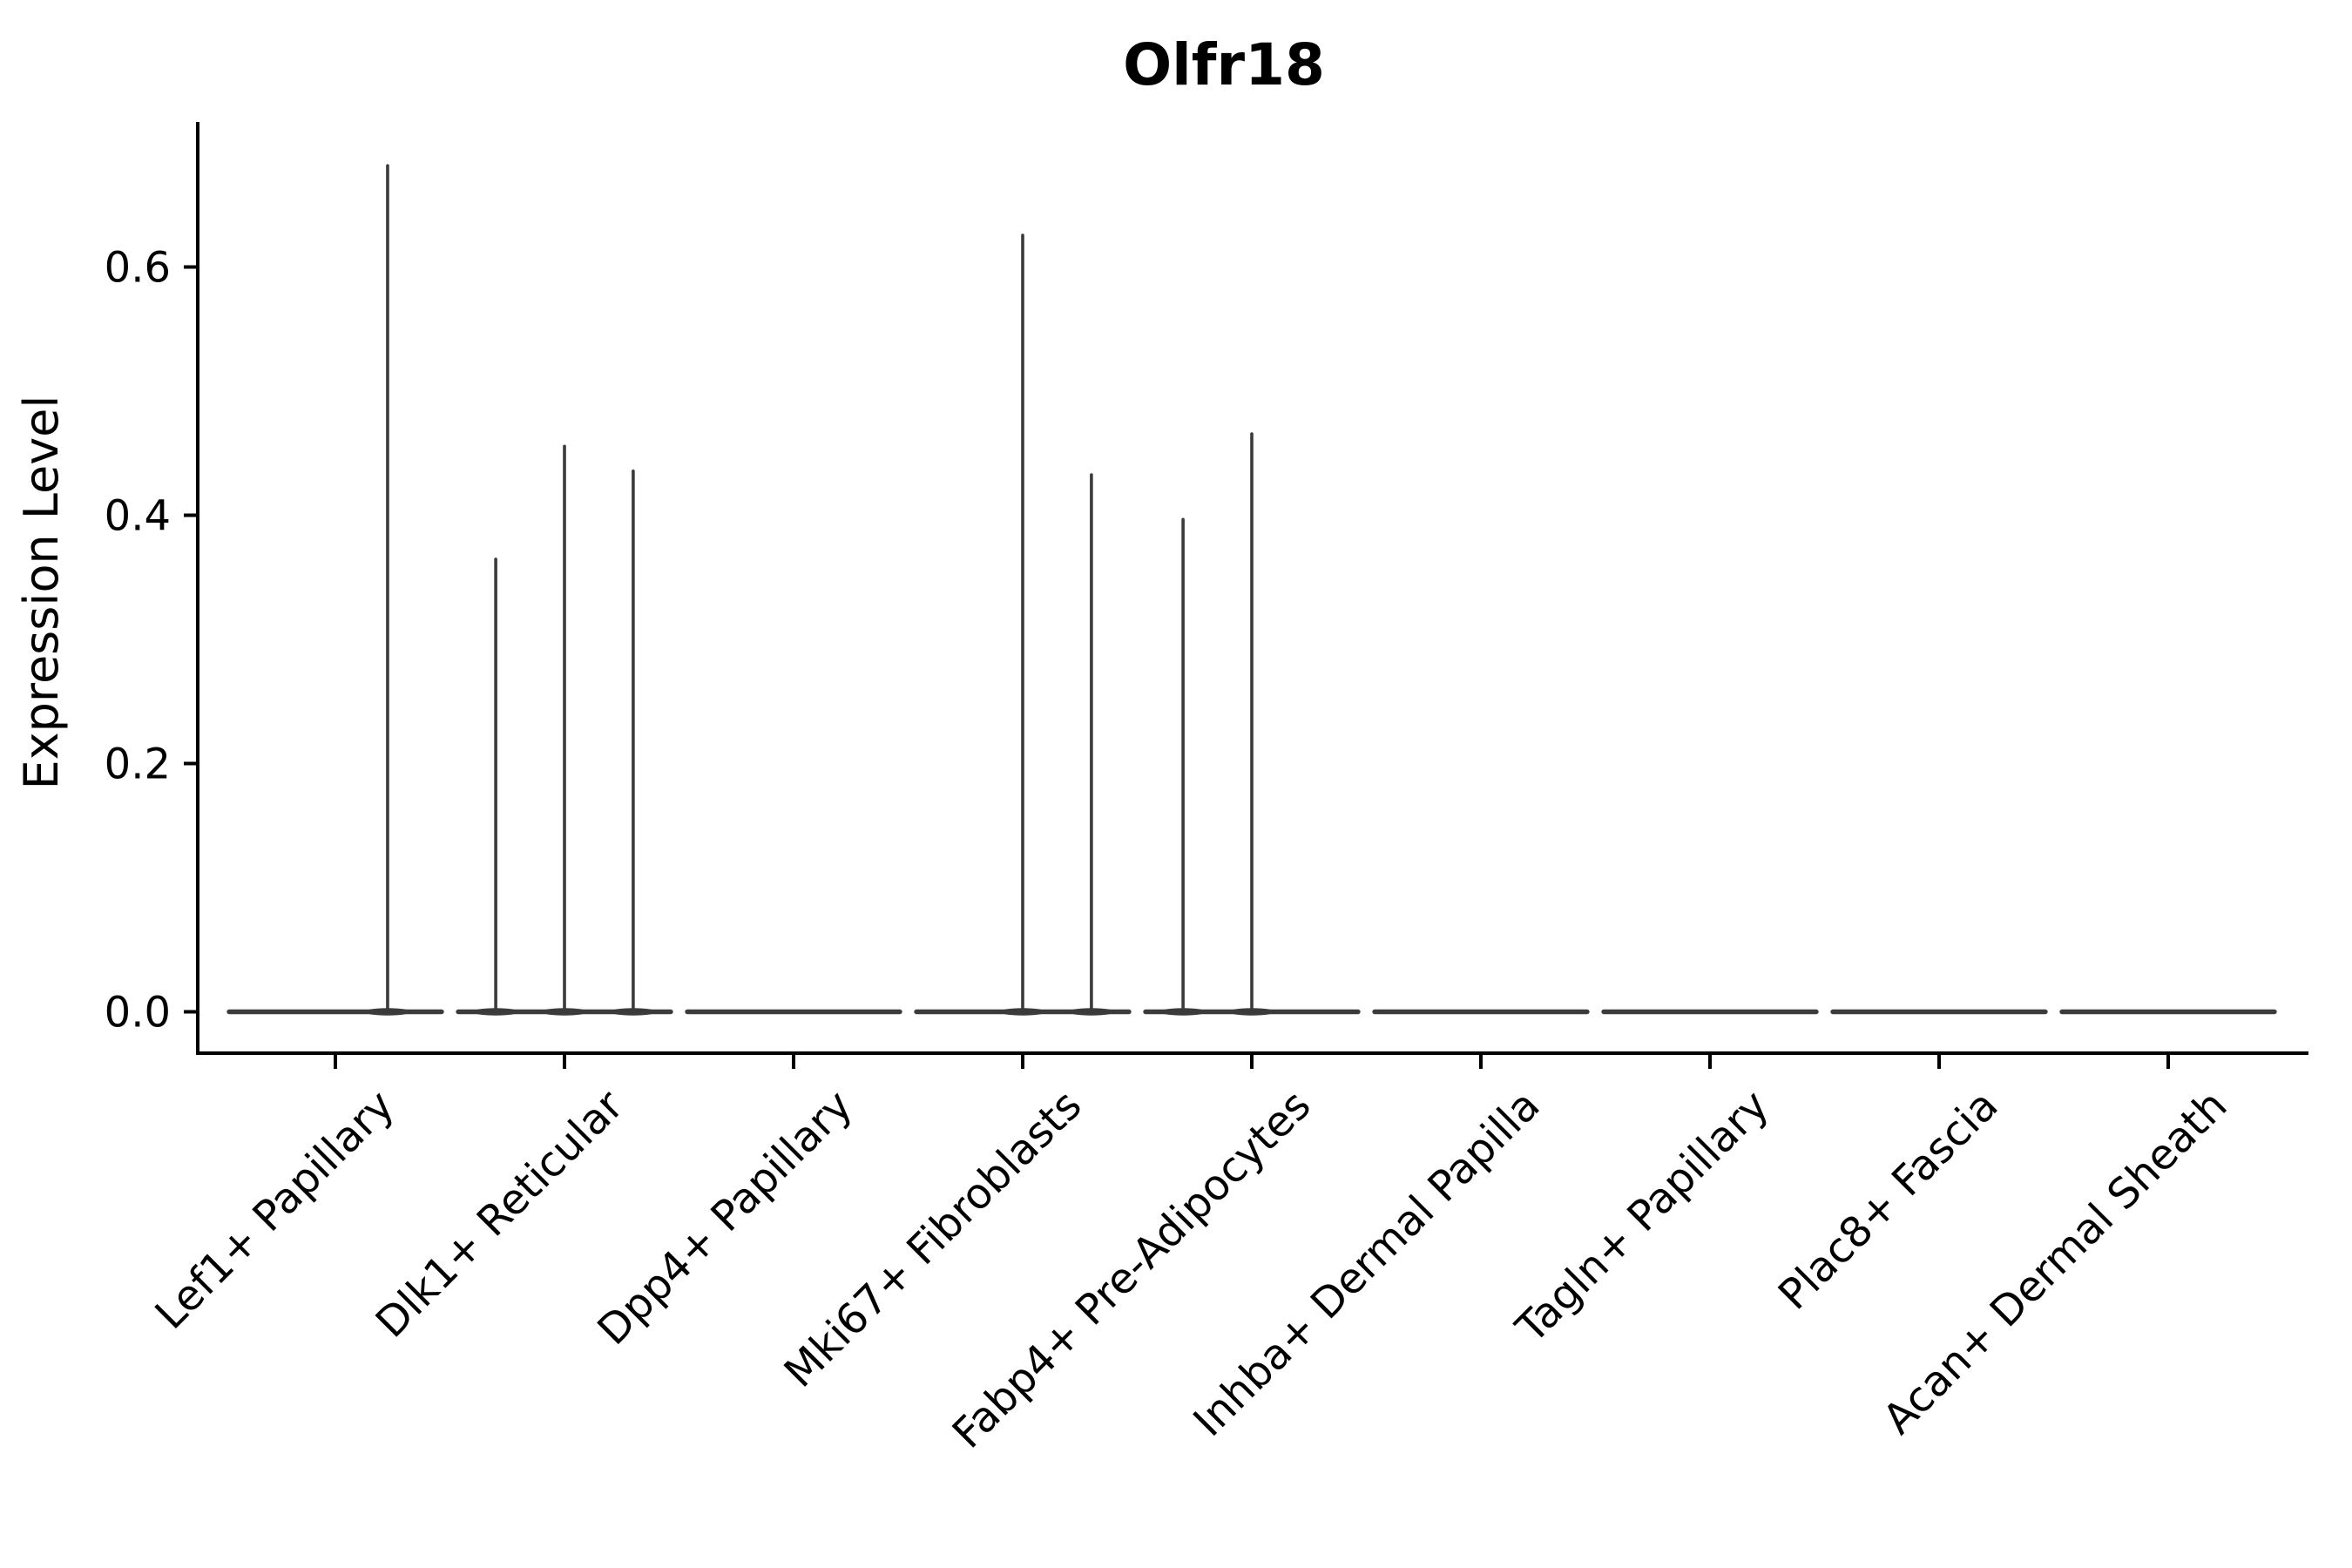 This screenshot has height=1568, width=2352. Describe the element at coordinates (275, 1210) in the screenshot. I see `x-tick-label: Lef1+ Papillary` at that location.